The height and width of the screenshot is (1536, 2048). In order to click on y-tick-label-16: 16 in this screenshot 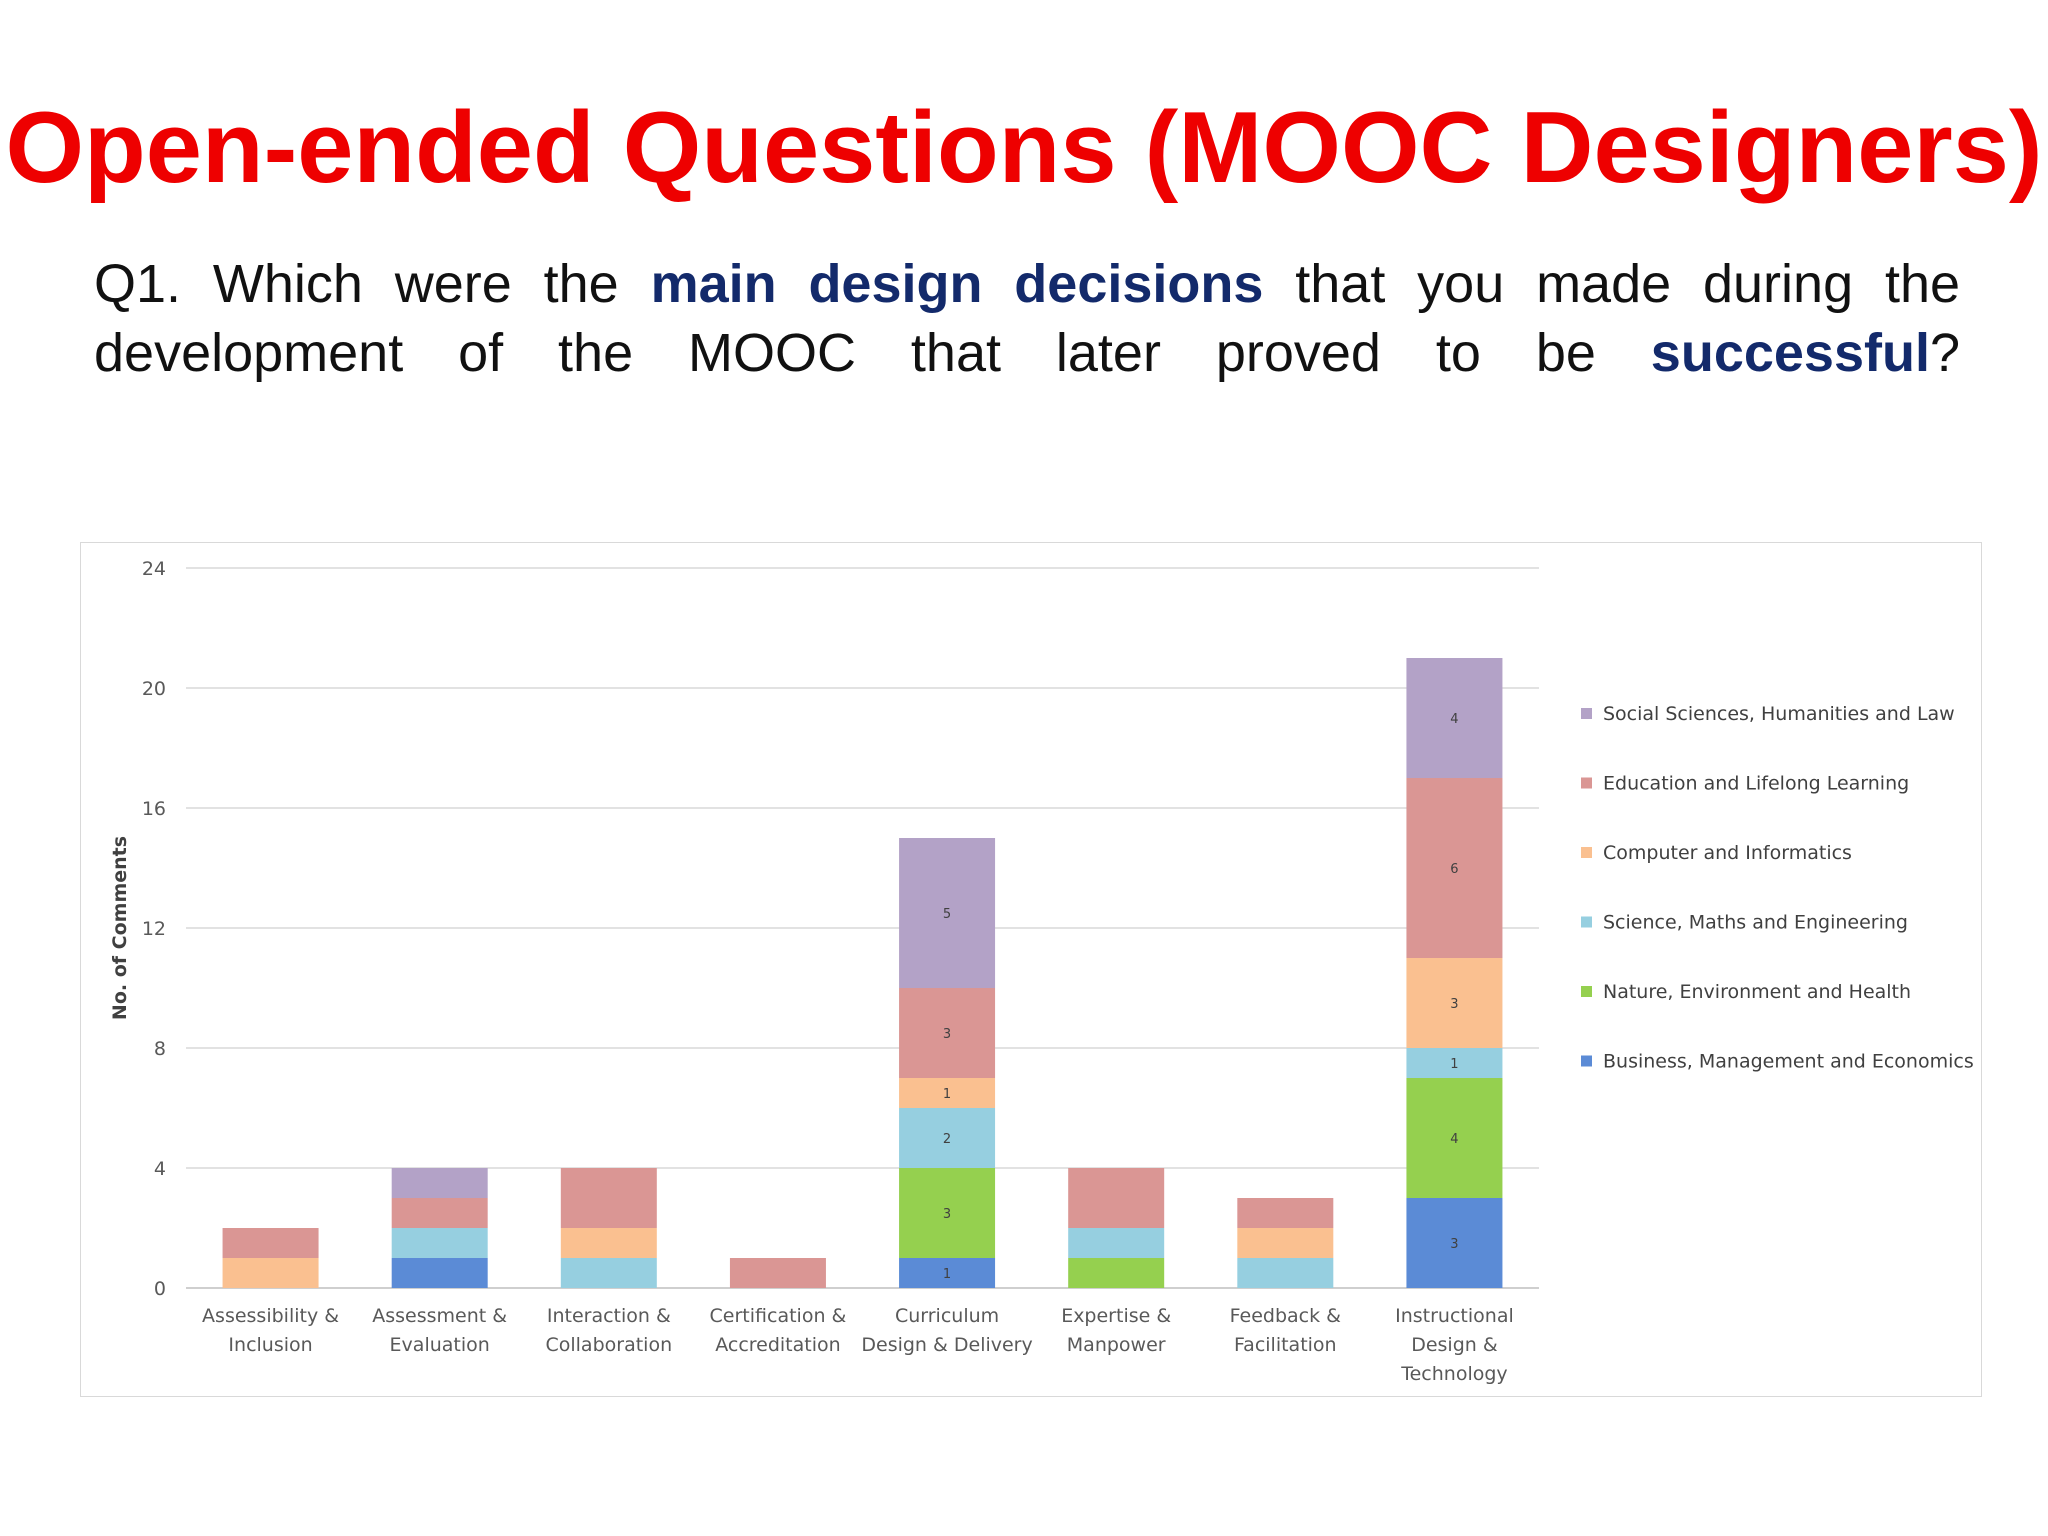, I will do `click(154, 809)`.